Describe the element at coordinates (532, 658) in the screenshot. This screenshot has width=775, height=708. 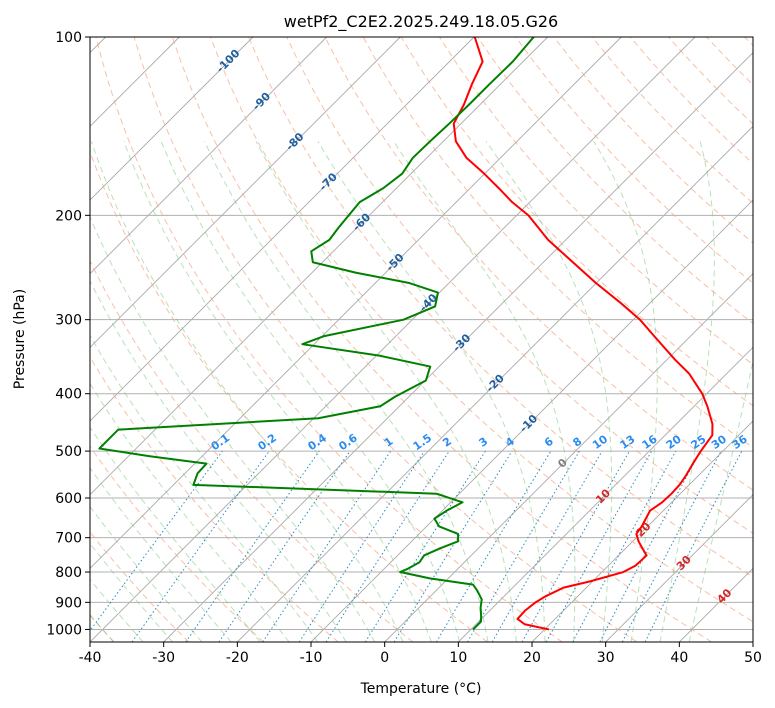
I see `x-tick-label: 20` at that location.